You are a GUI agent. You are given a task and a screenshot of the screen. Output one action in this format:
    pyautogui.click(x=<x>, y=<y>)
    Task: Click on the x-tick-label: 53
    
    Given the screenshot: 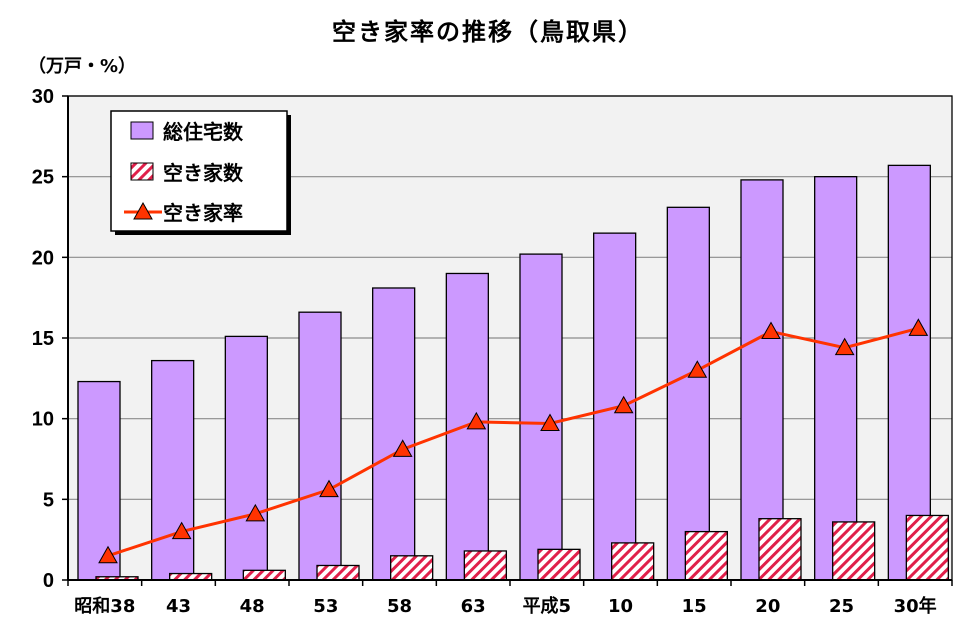 What is the action you would take?
    pyautogui.click(x=325, y=606)
    